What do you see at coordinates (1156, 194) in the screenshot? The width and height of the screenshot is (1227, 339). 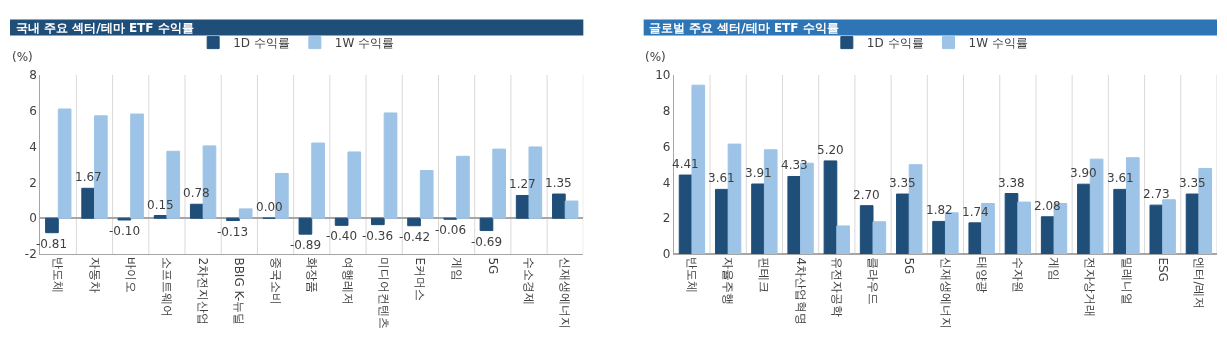 I see `data-label: 2.73` at bounding box center [1156, 194].